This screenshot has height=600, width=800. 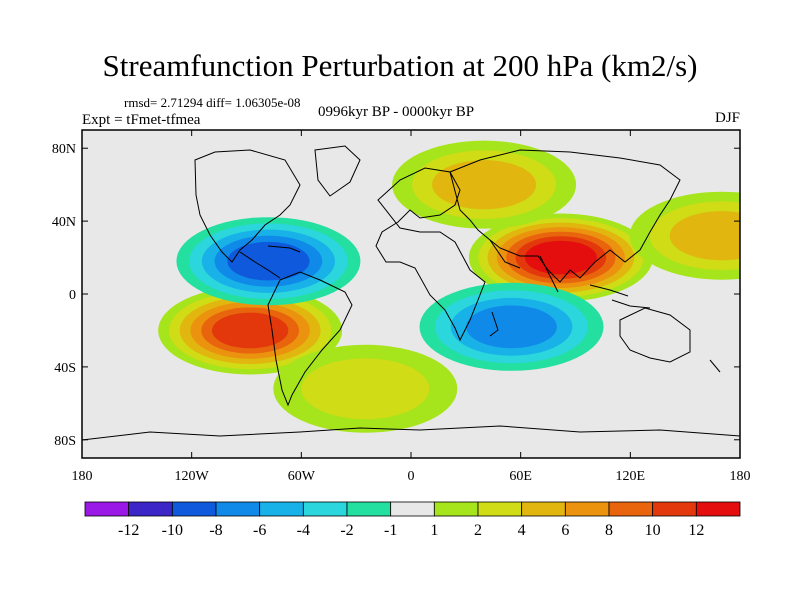 I want to click on lon-tick-label: 60E, so click(x=520, y=476).